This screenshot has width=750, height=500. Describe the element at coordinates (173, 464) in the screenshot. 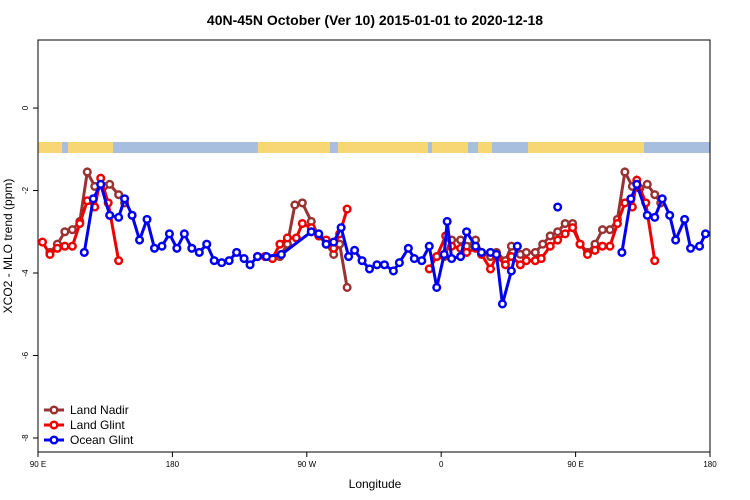

I see `x-tick-label: 180` at that location.